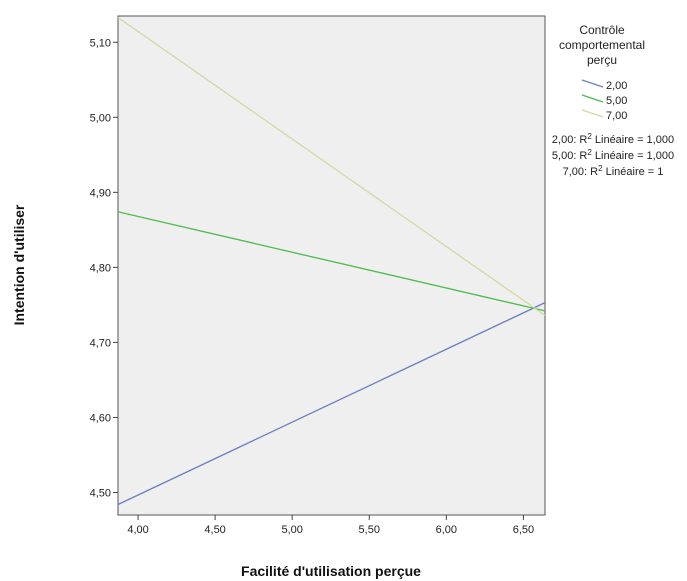 The width and height of the screenshot is (687, 581). Describe the element at coordinates (613, 155) in the screenshot. I see `fit-line-2: 5,00: R2 Linéaire = 1,000` at that location.